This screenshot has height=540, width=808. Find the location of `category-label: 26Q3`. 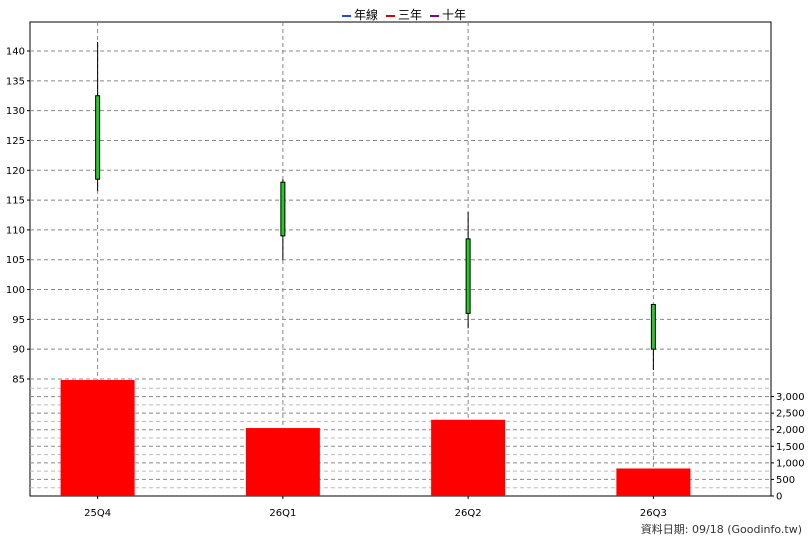

category-label: 26Q3 is located at coordinates (653, 513).